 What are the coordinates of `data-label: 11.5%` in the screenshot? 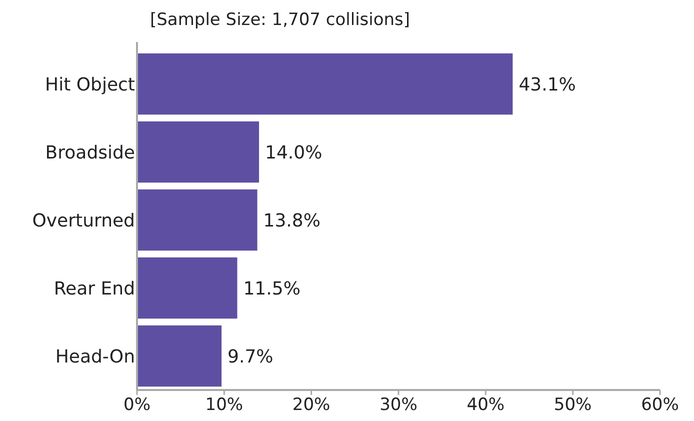 It's located at (271, 289).